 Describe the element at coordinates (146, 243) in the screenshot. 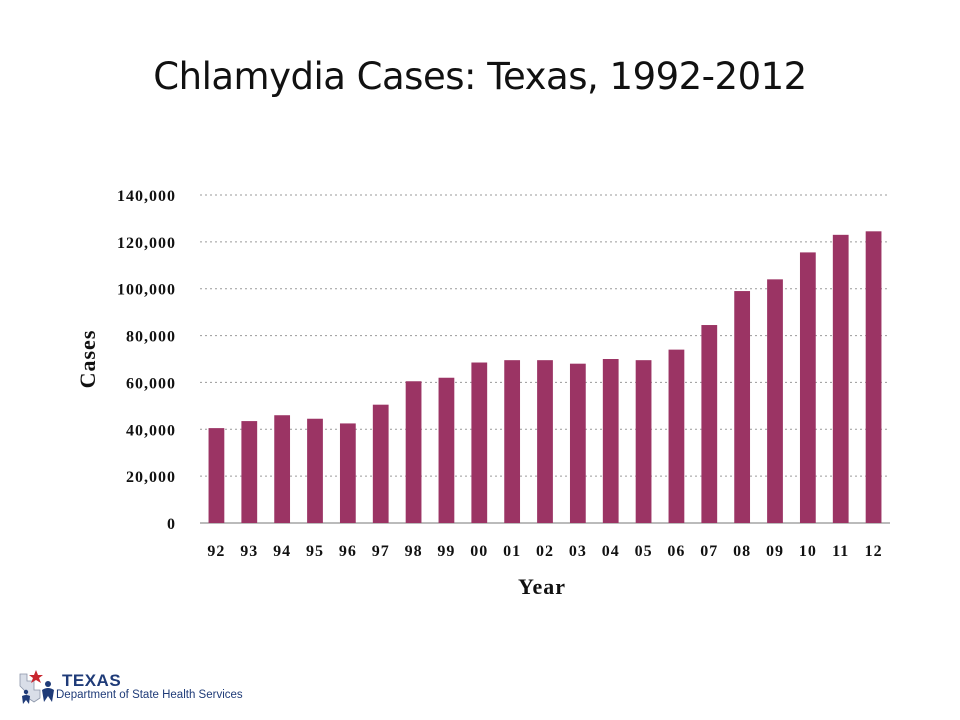

I see `y-tick-label: 120,000` at that location.